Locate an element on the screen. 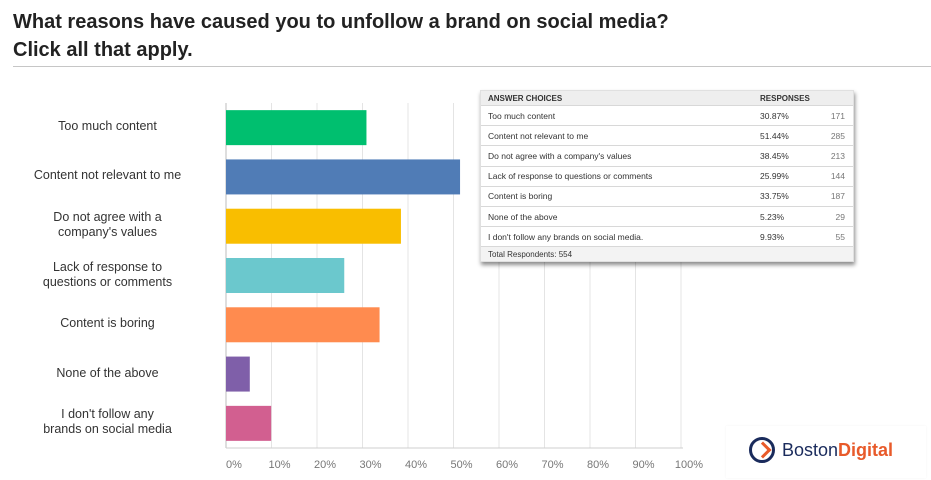  x-tick-label: 80% is located at coordinates (598, 465).